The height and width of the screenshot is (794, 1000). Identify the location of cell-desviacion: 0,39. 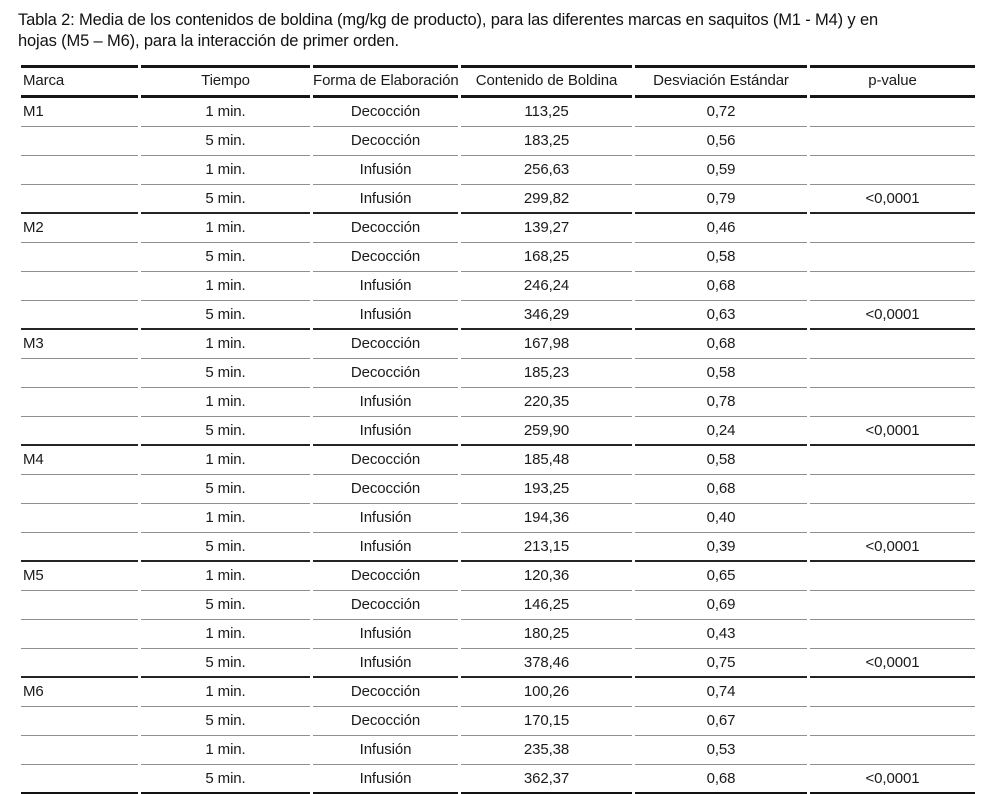
(721, 547).